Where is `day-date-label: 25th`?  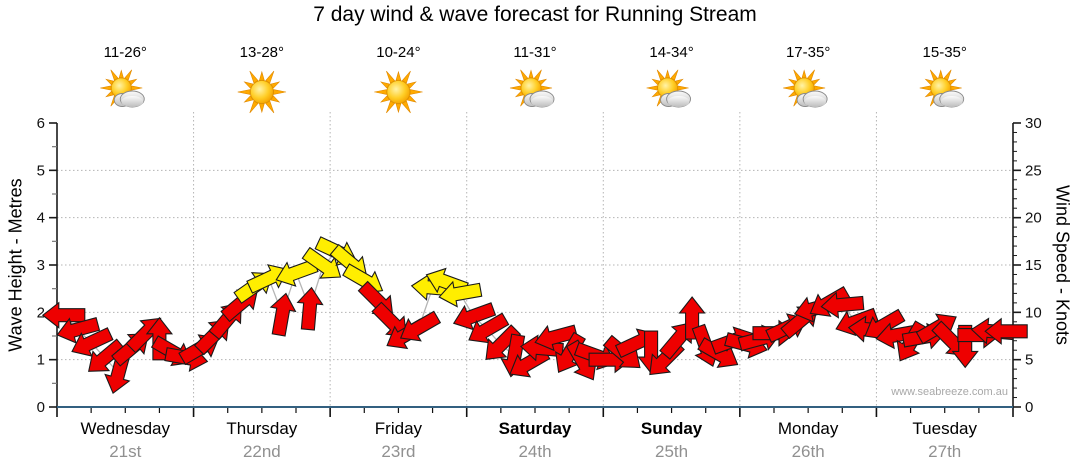 day-date-label: 25th is located at coordinates (671, 451).